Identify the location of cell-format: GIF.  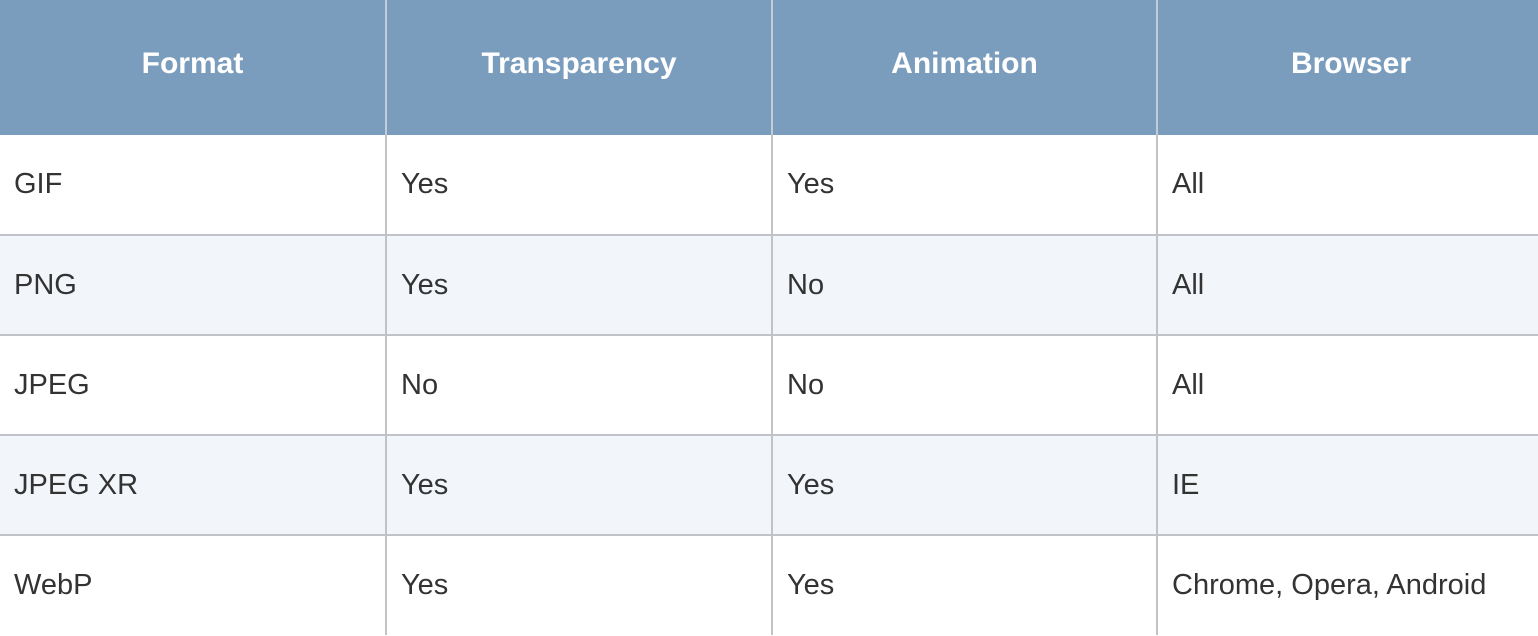
(193, 185).